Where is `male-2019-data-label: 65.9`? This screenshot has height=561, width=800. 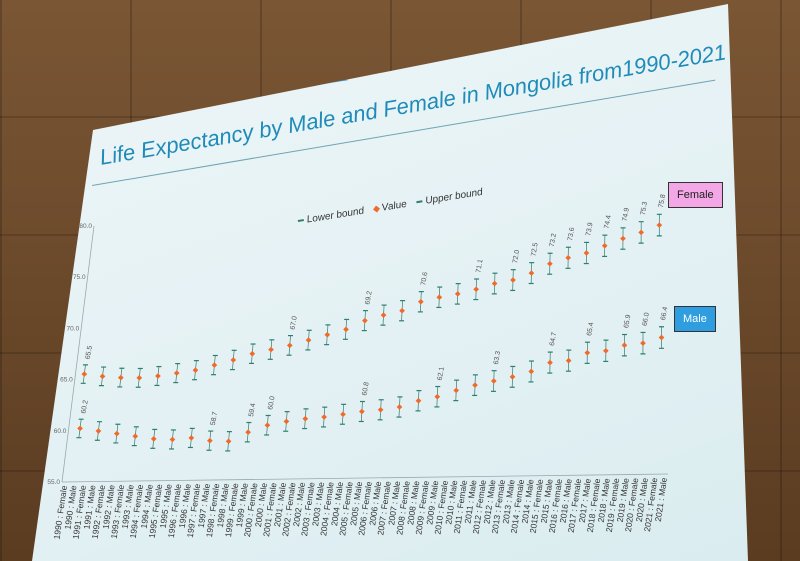 male-2019-data-label: 65.9 is located at coordinates (627, 321).